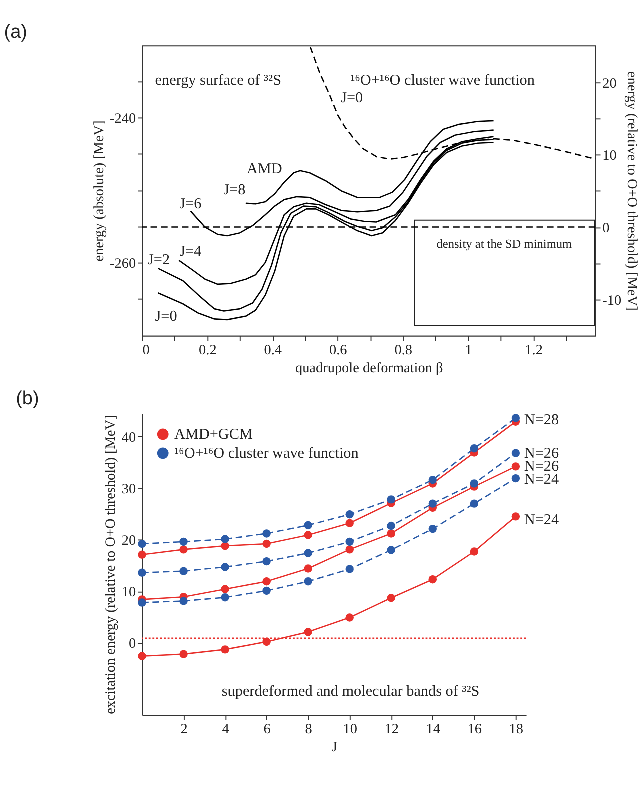 This screenshot has height=806, width=642. What do you see at coordinates (218, 81) in the screenshot?
I see `annotation: energy surface of ³²S` at bounding box center [218, 81].